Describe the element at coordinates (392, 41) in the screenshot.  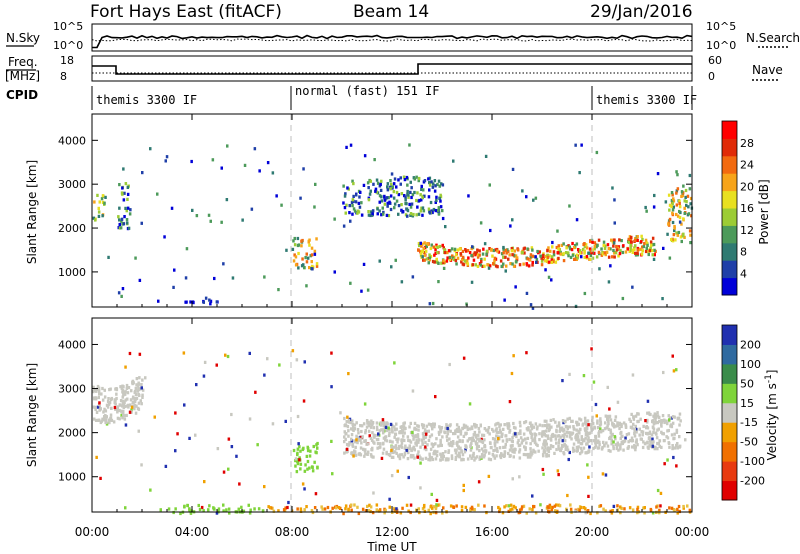
I see `noise-sky-trace` at that location.